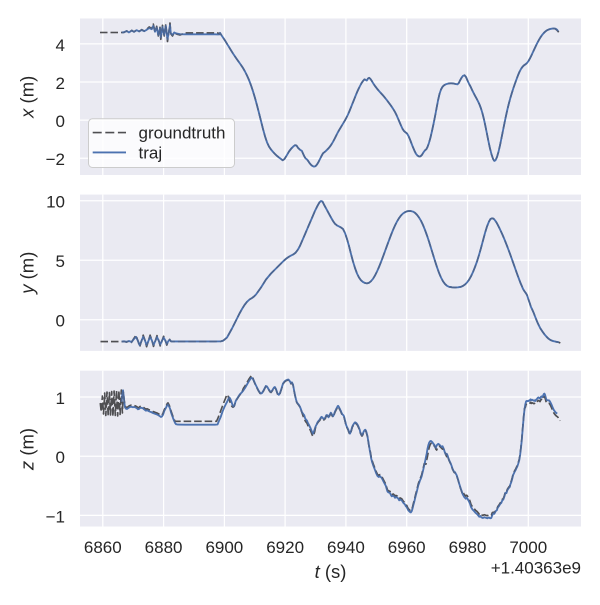  I want to click on svg-text: z (m), so click(27, 449).